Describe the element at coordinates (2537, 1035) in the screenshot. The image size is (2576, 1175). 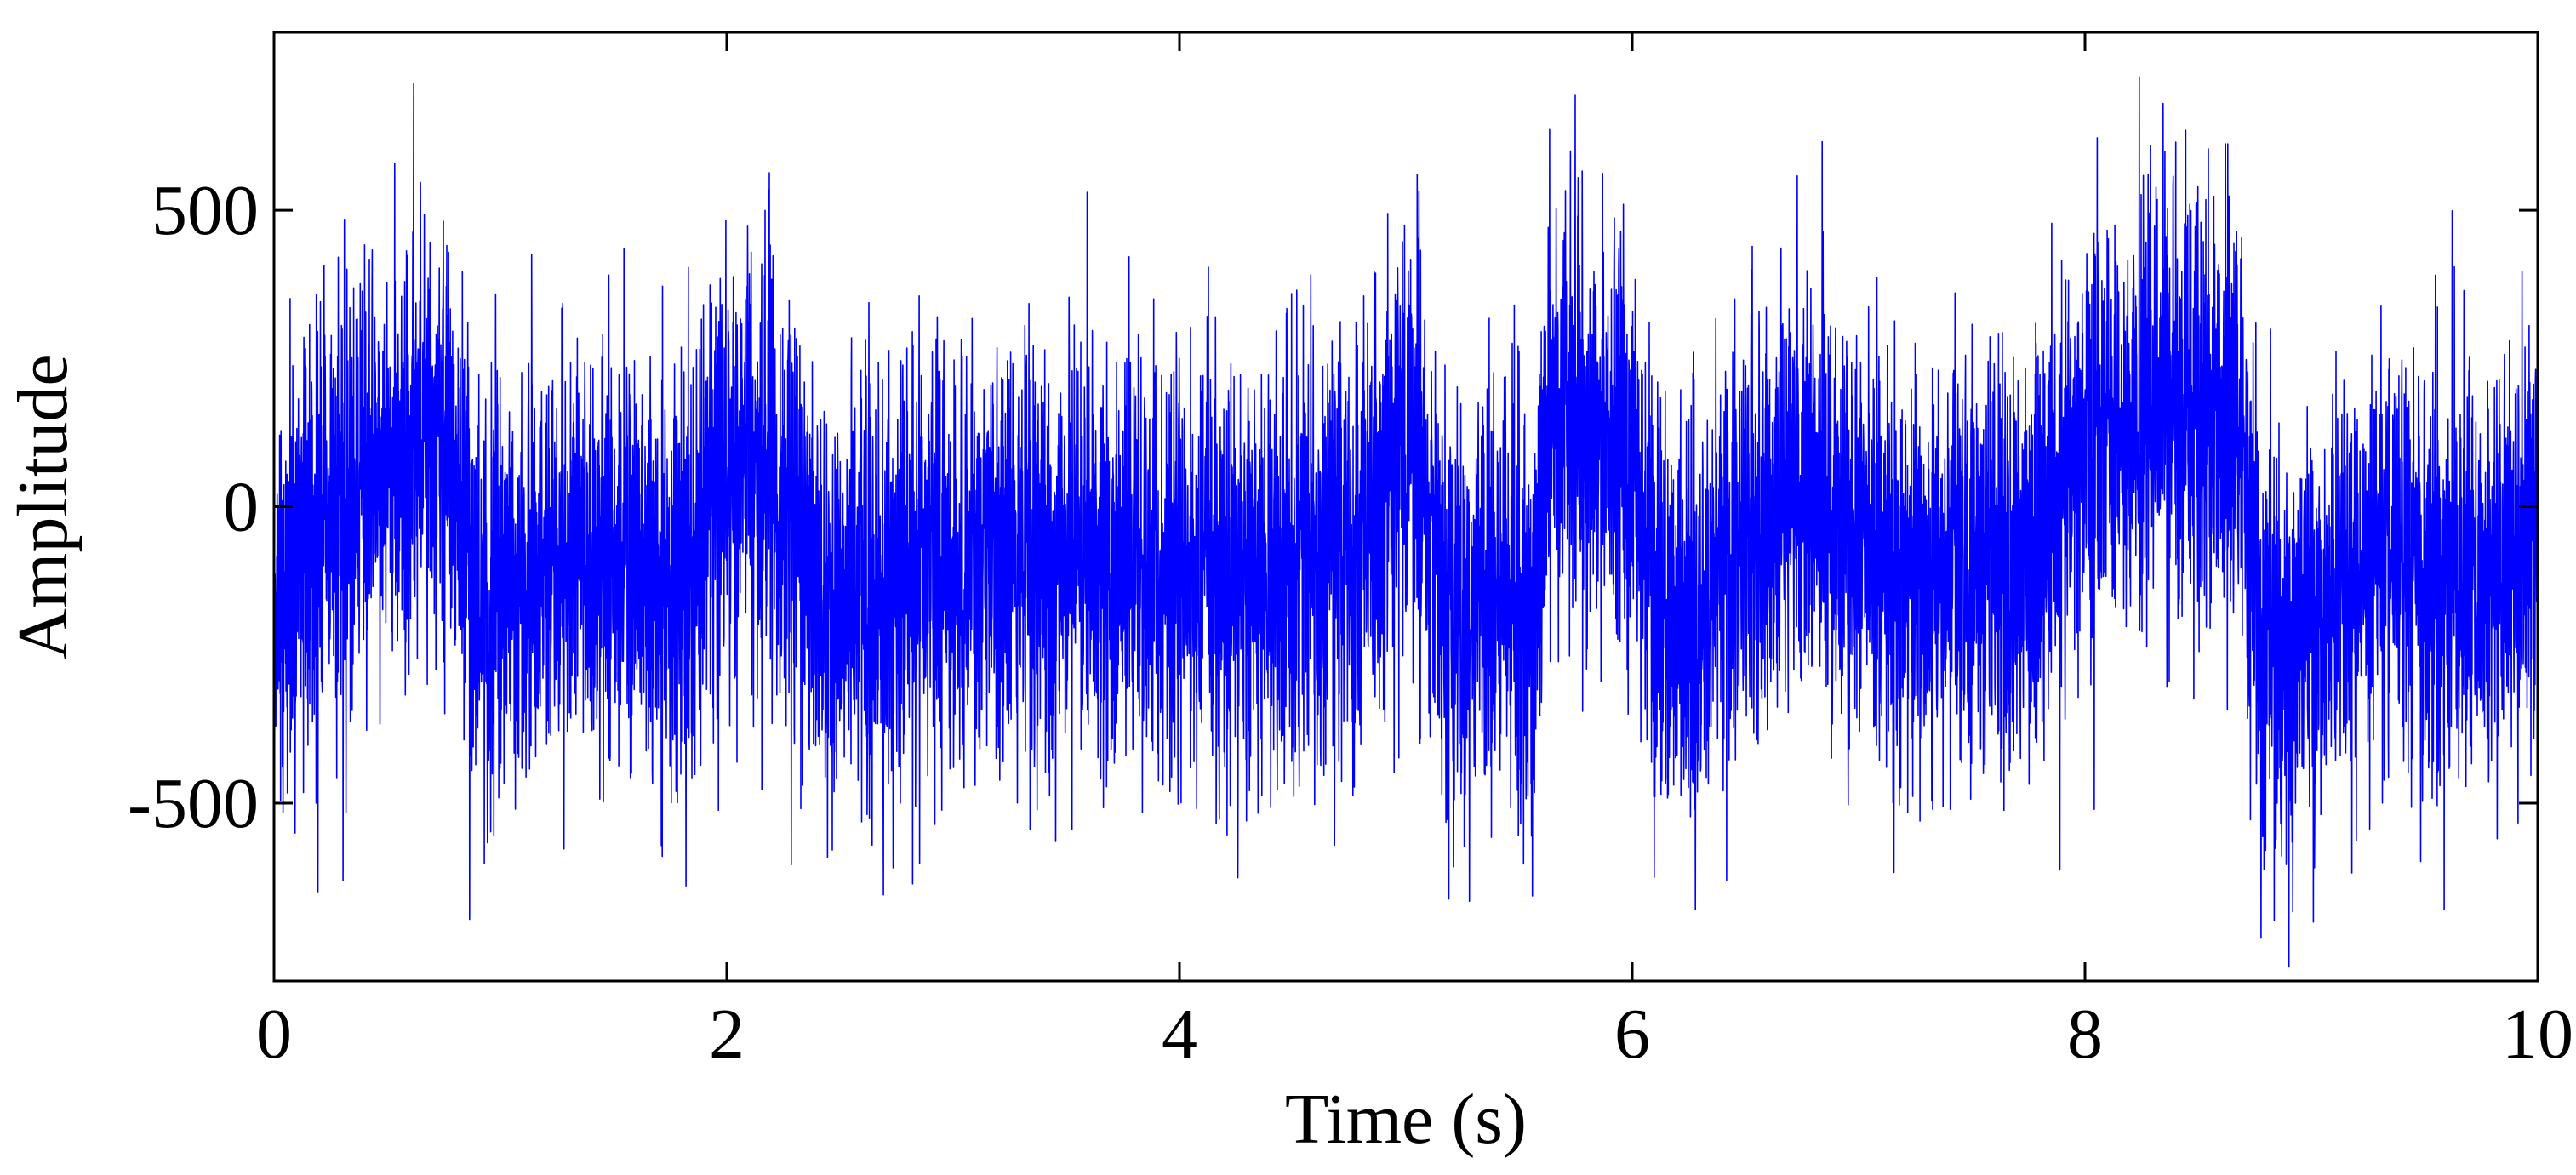
I see `x-tick-label: 10` at that location.